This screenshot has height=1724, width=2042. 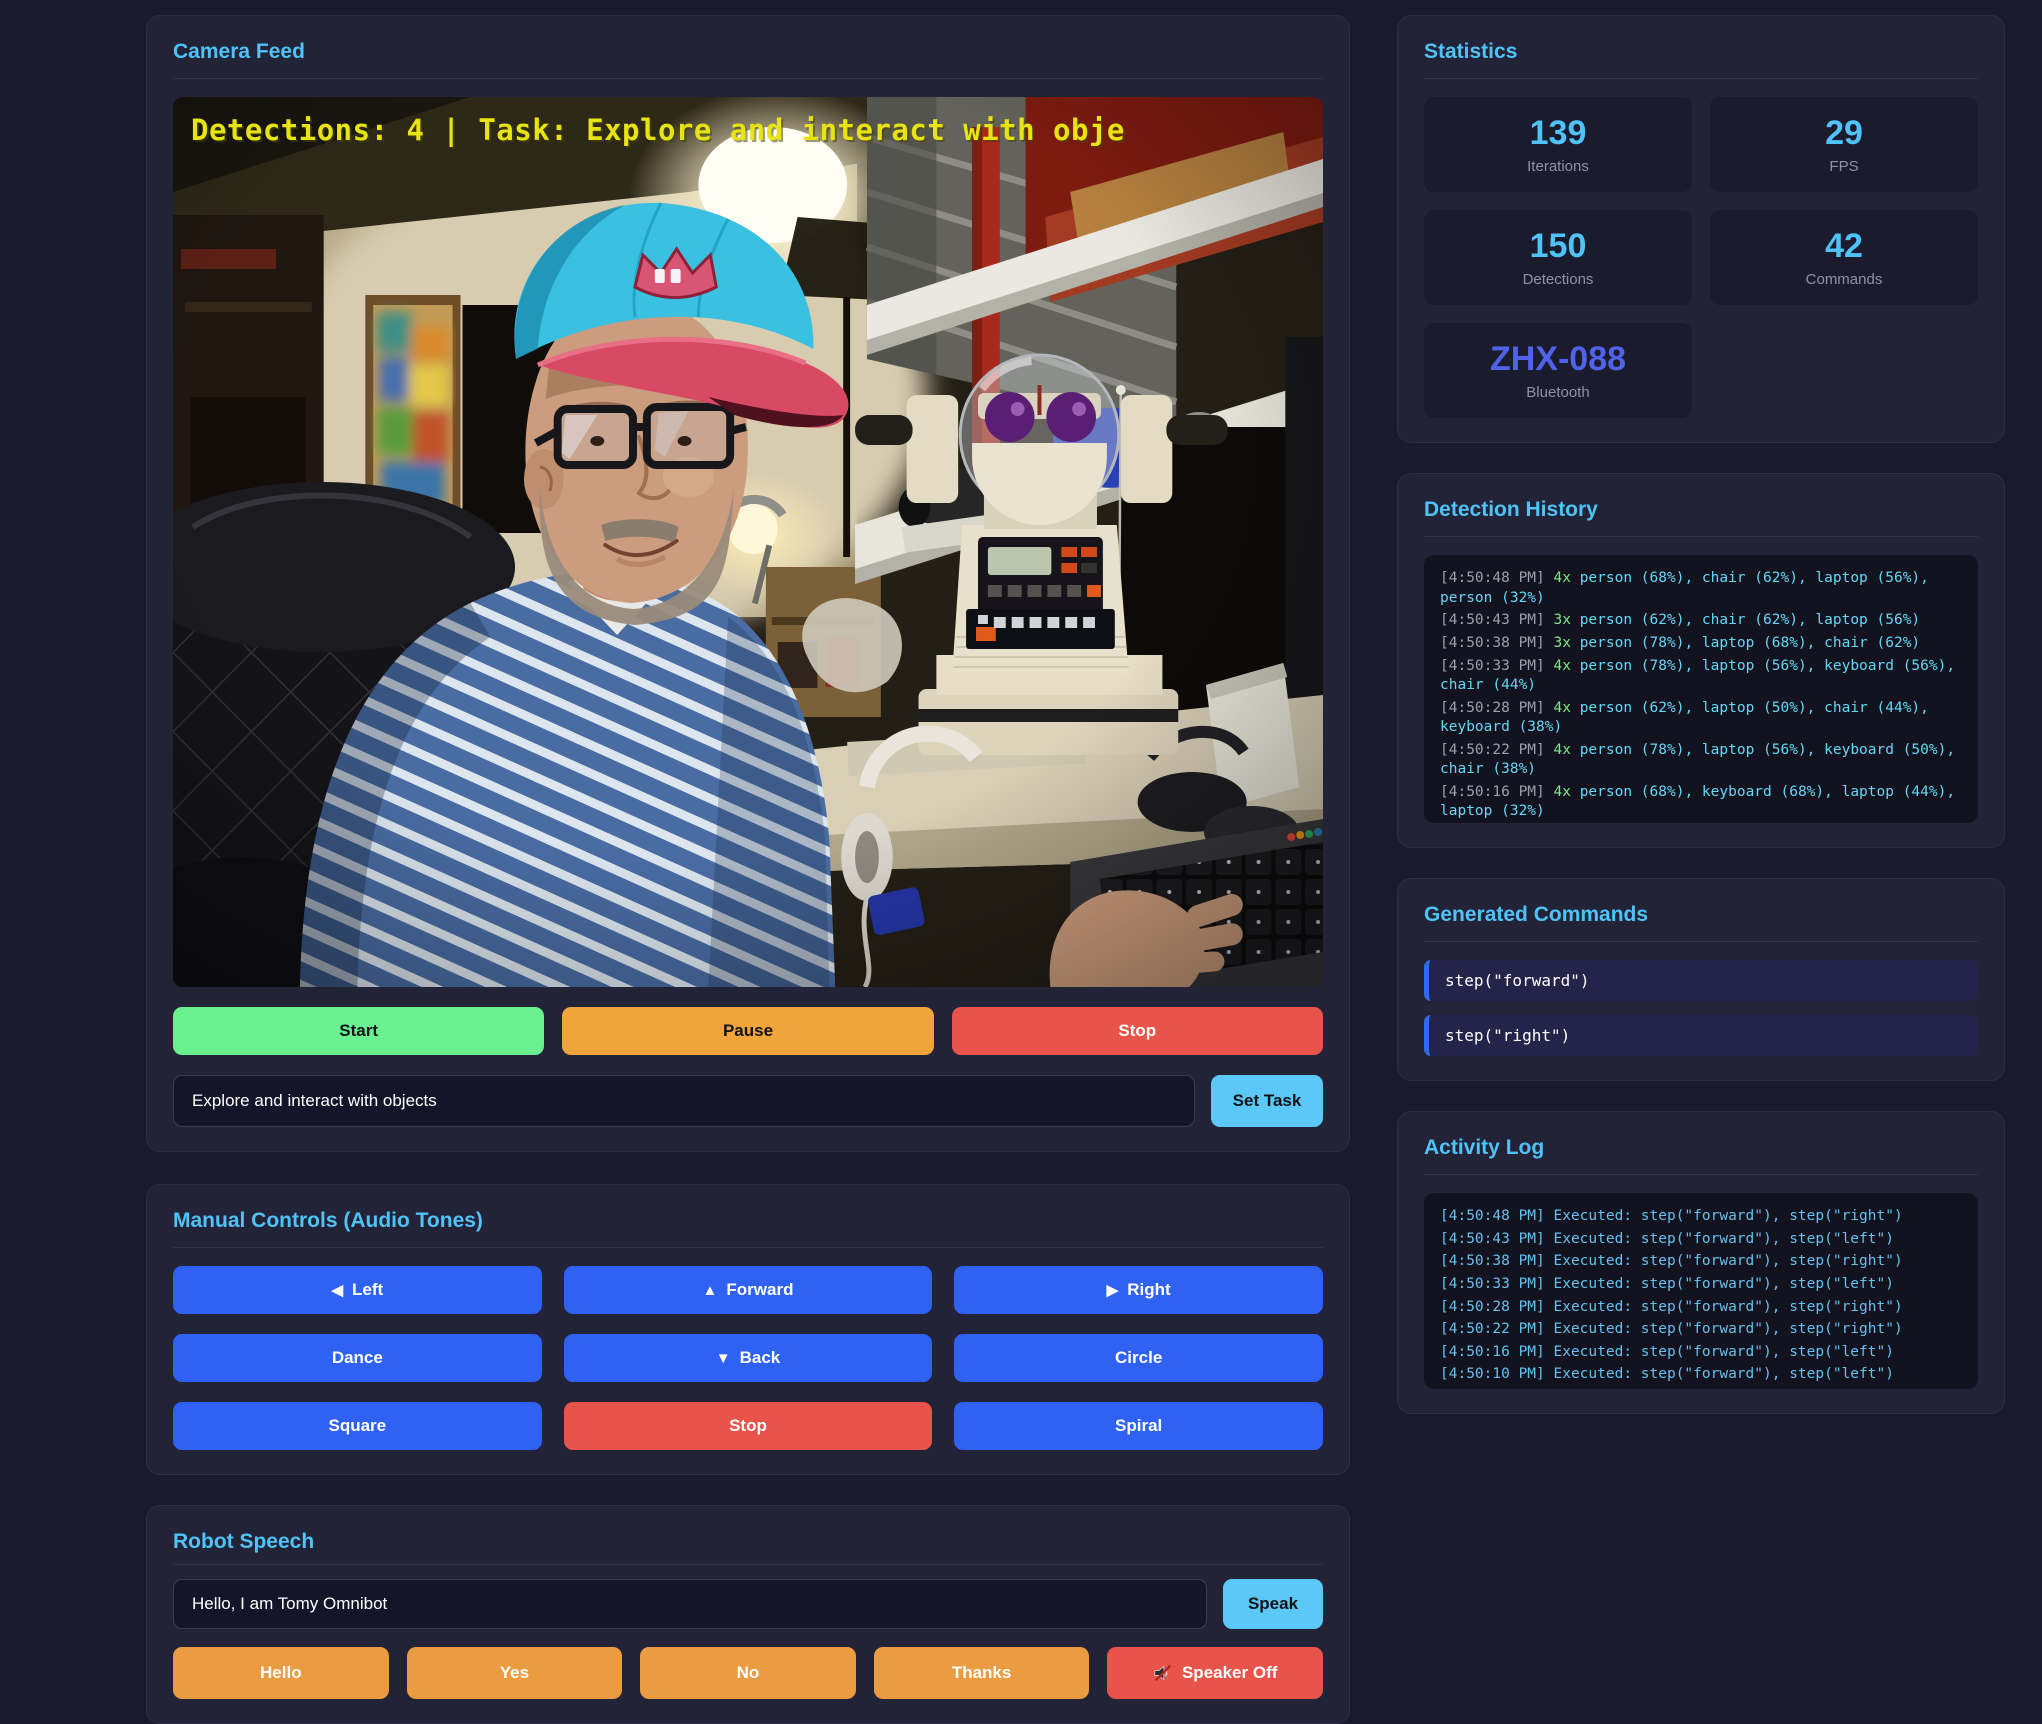 I want to click on speaker-muted-icon, so click(x=1163, y=1673).